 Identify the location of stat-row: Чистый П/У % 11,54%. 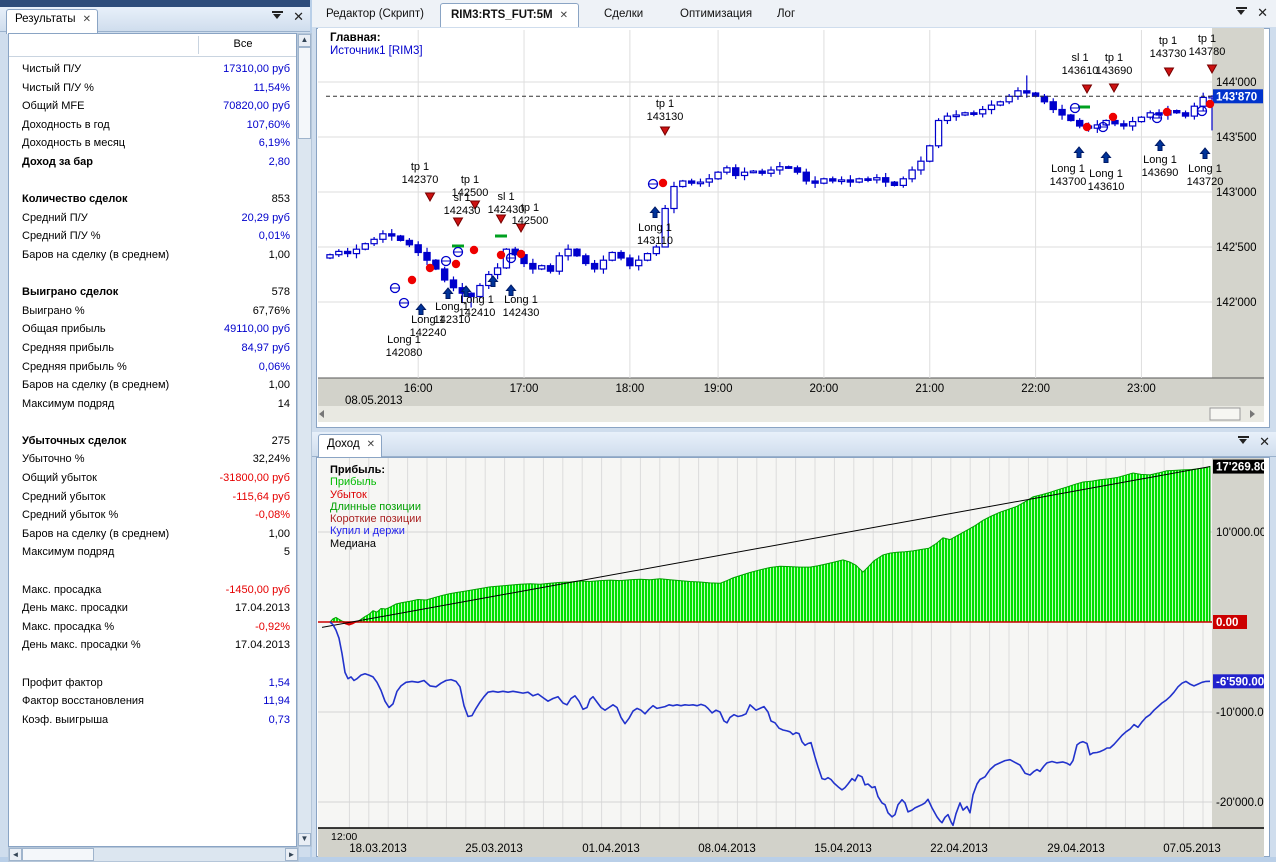
(152, 88).